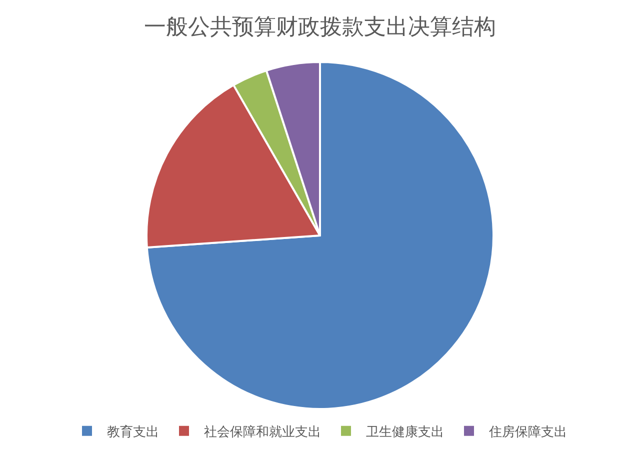 The height and width of the screenshot is (469, 640). I want to click on legend-label: 教育支出, so click(133, 432).